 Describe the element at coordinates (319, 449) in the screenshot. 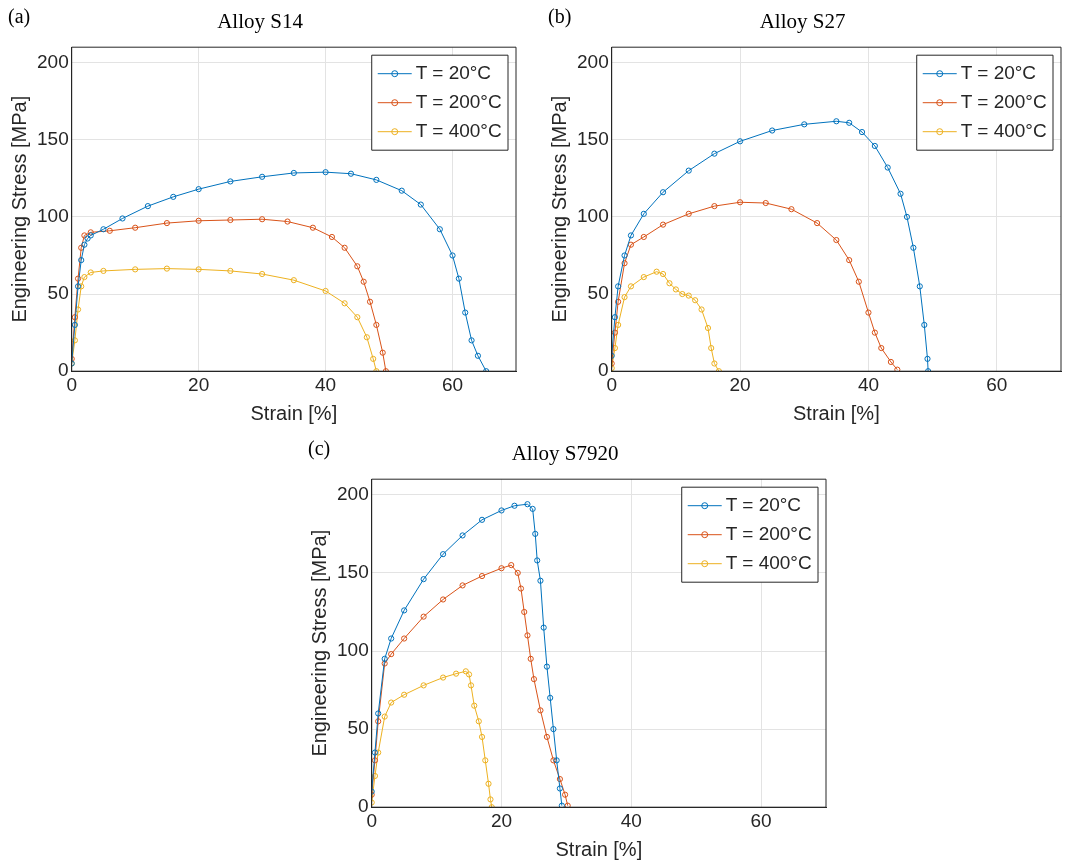

I see `text: (c)` at that location.